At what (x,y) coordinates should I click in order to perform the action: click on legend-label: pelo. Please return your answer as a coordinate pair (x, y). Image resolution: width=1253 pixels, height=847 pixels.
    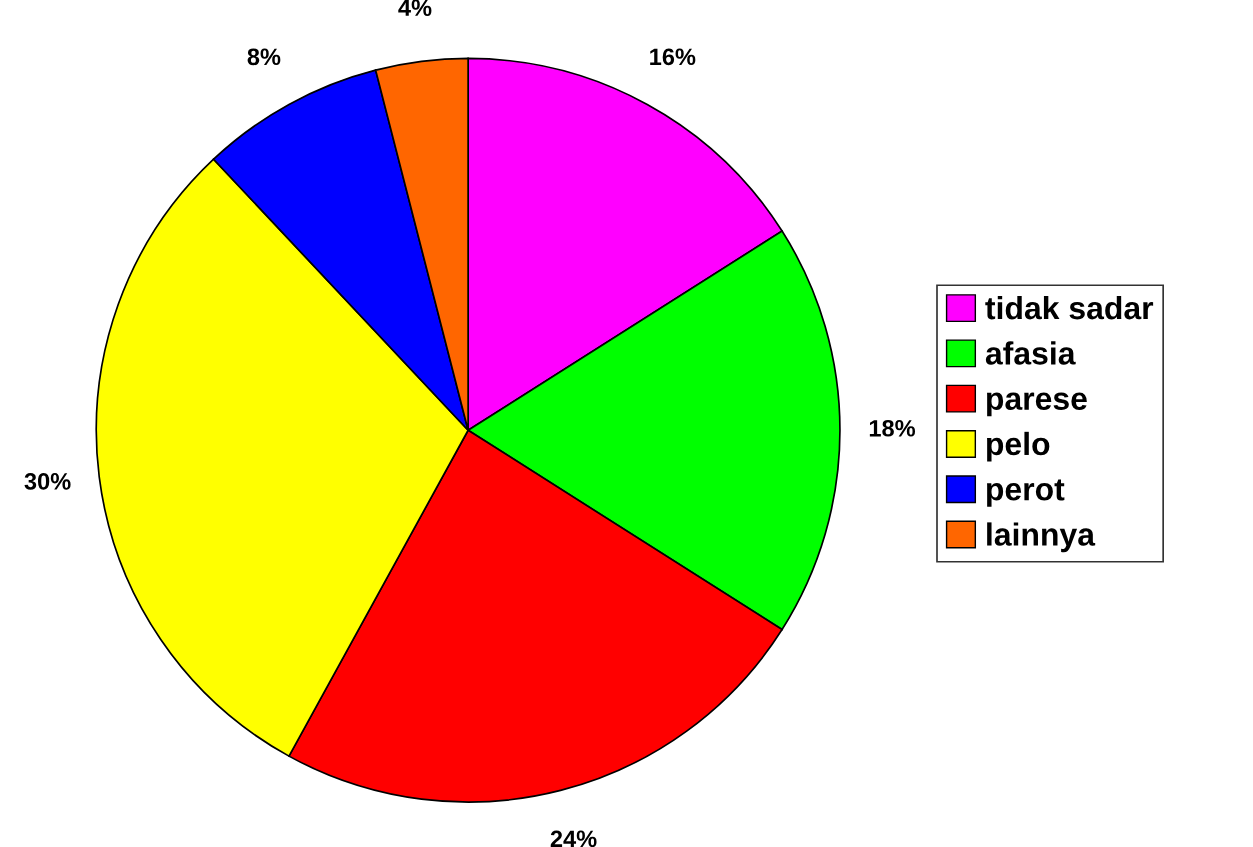
    Looking at the image, I should click on (1018, 446).